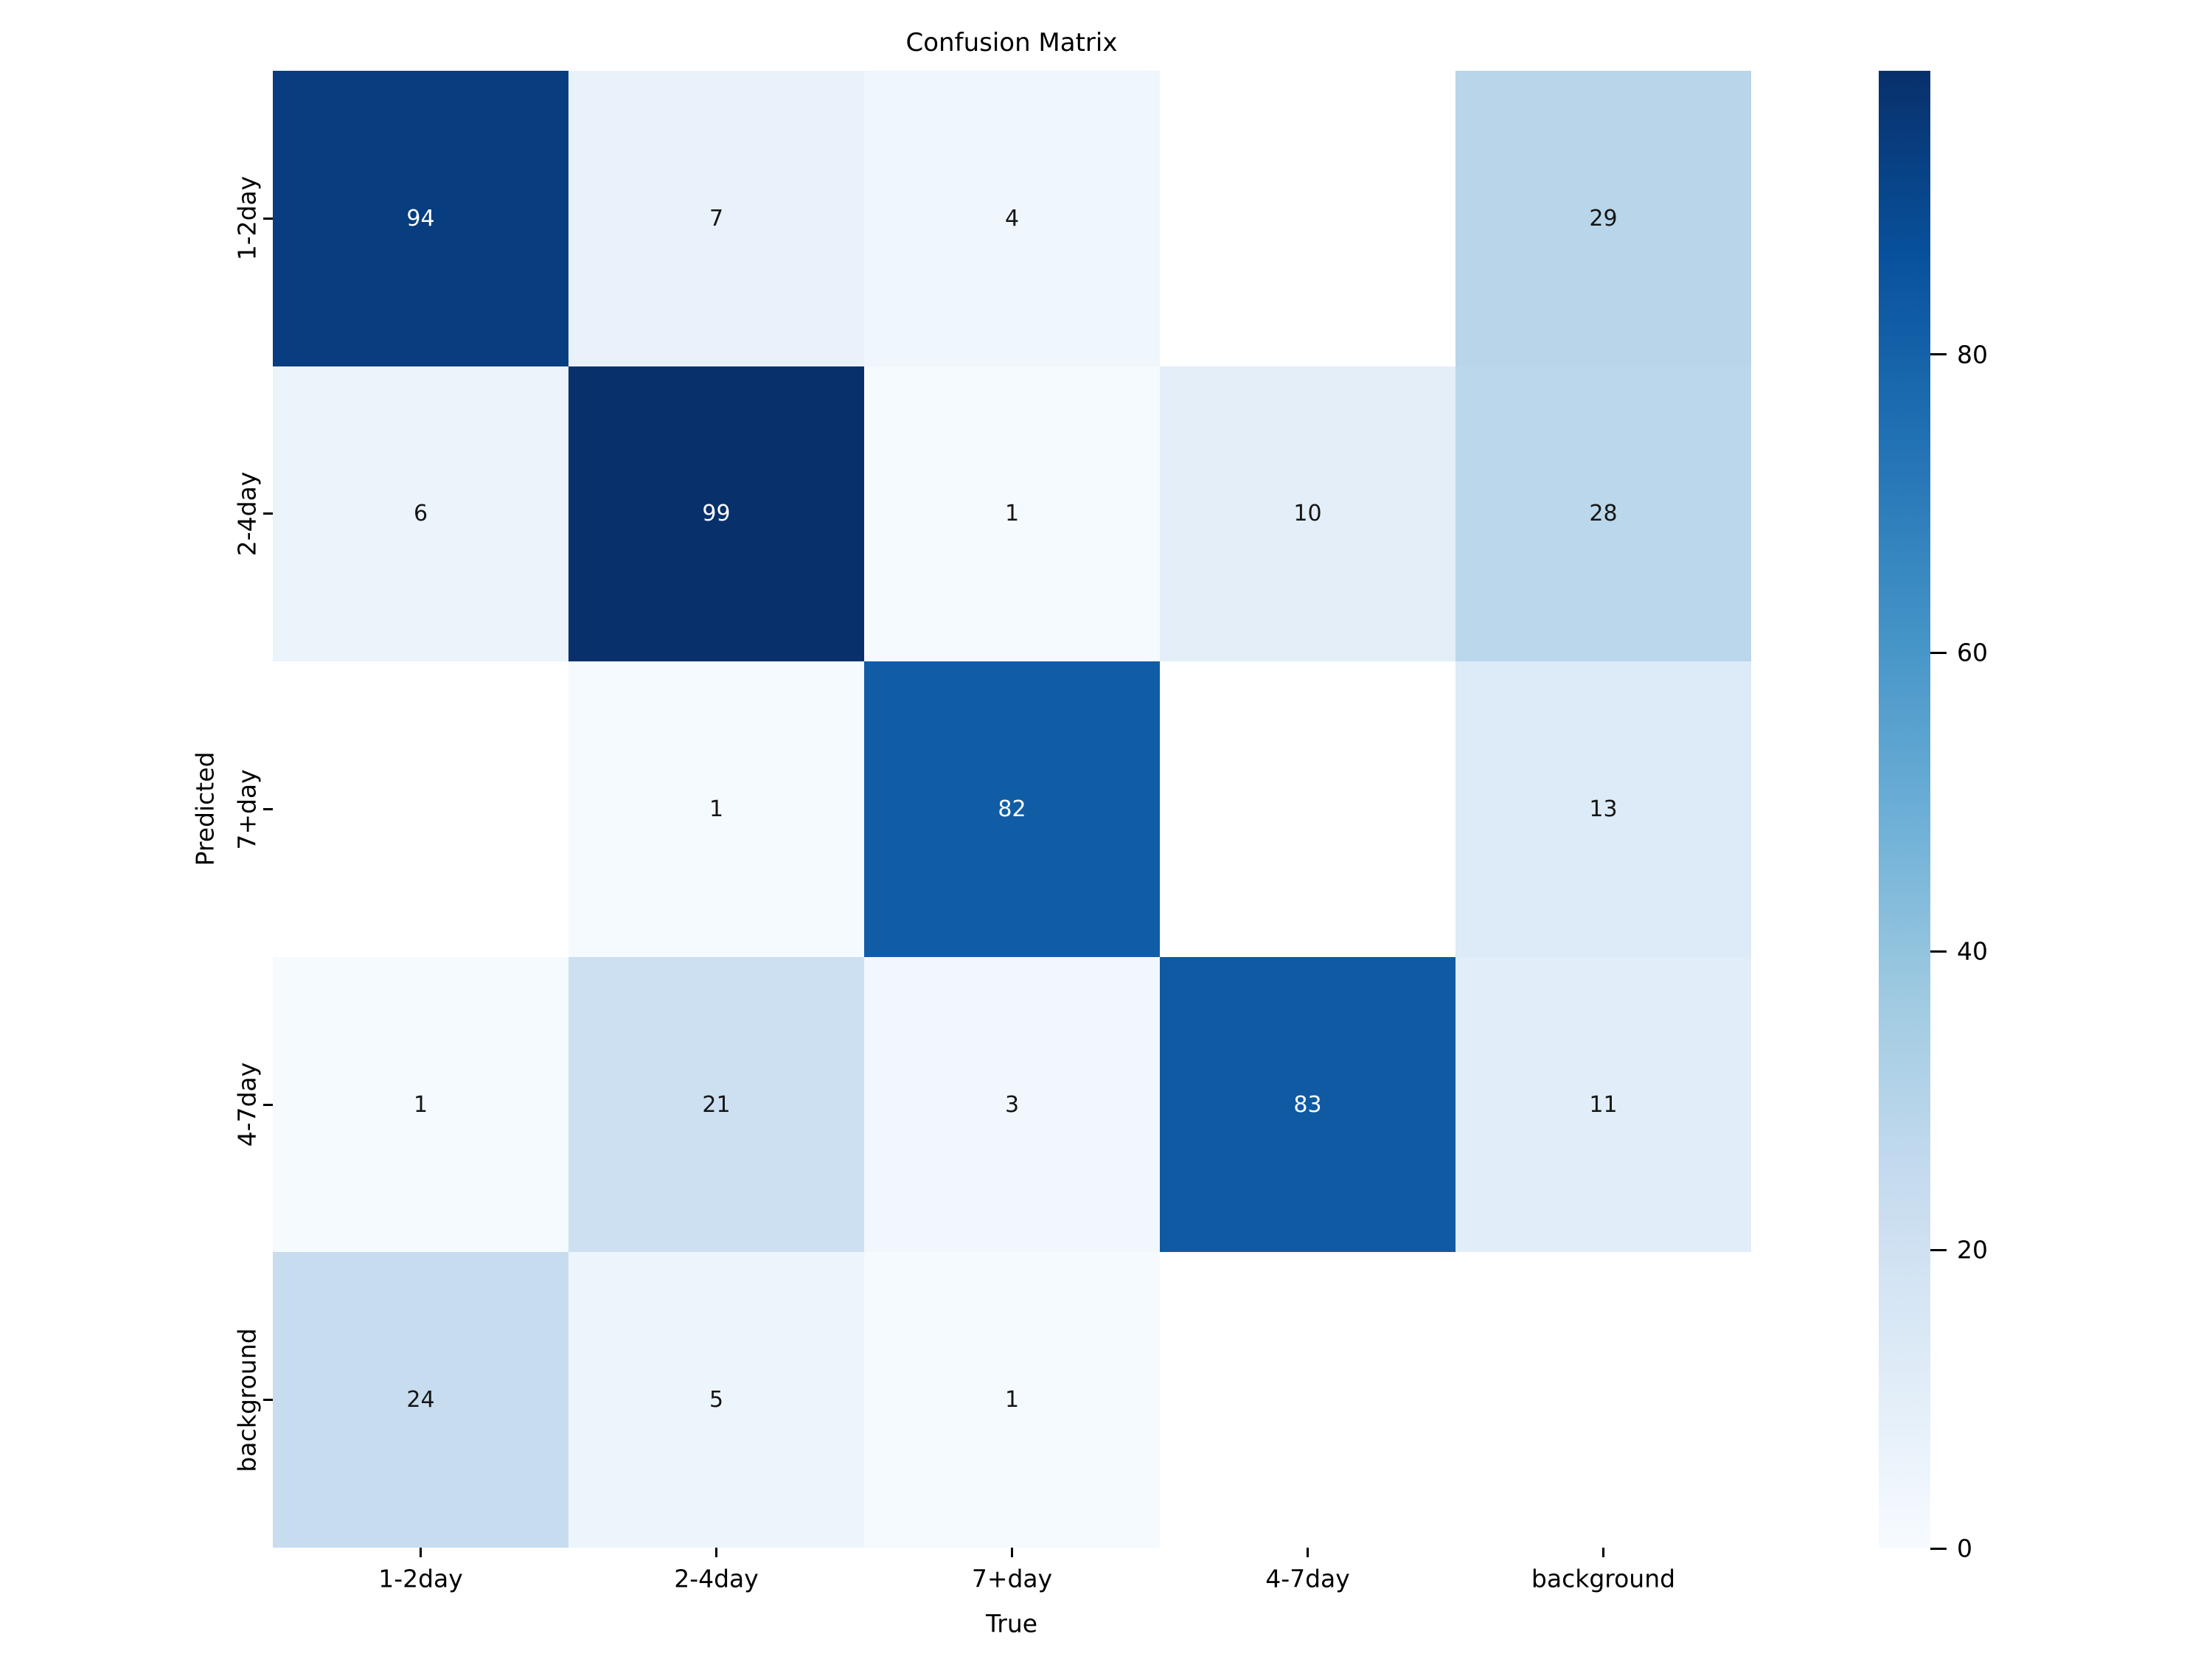  I want to click on colorbar-tick-label: 80, so click(1972, 354).